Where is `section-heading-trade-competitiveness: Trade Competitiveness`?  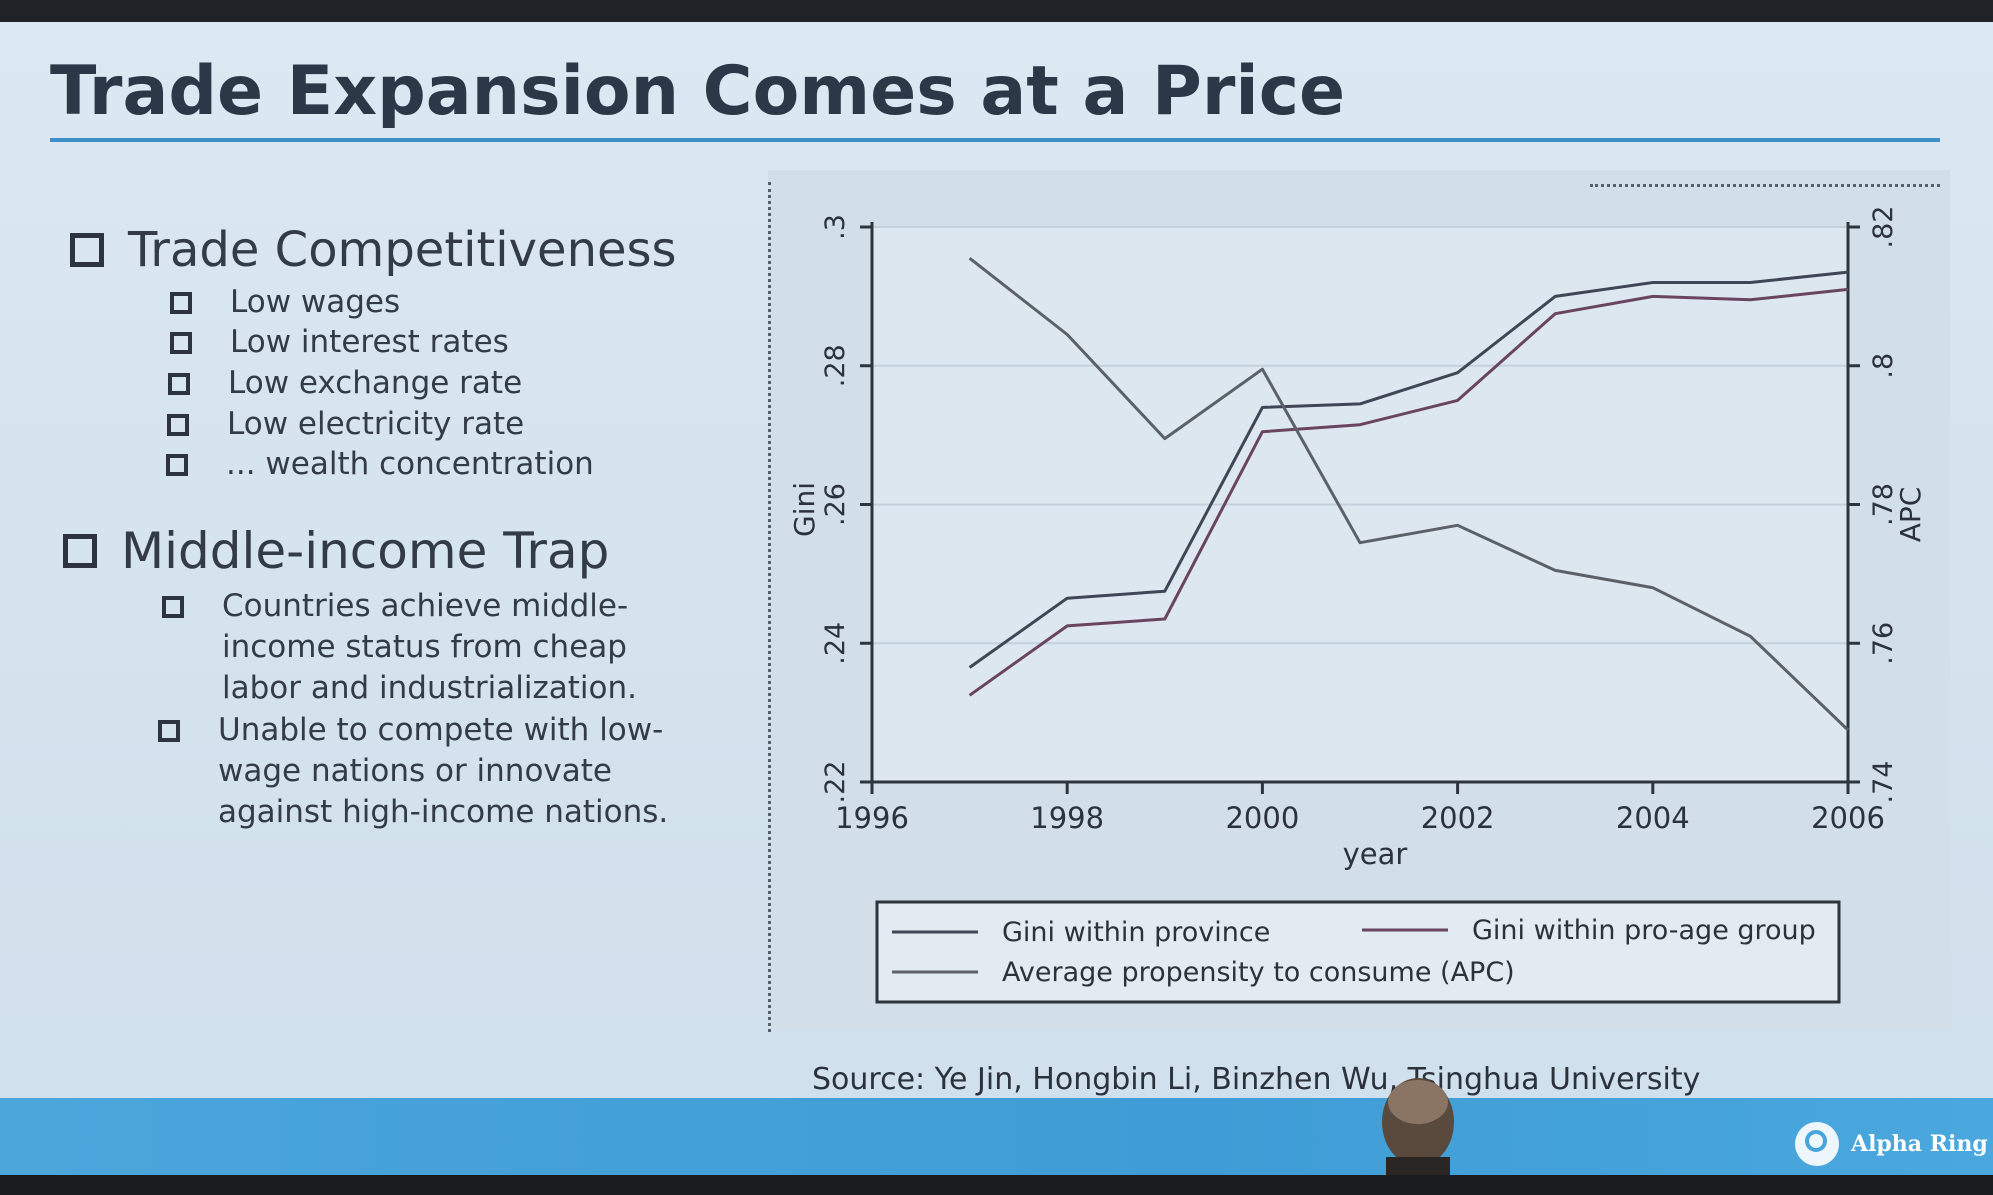 section-heading-trade-competitiveness: Trade Competitiveness is located at coordinates (373, 250).